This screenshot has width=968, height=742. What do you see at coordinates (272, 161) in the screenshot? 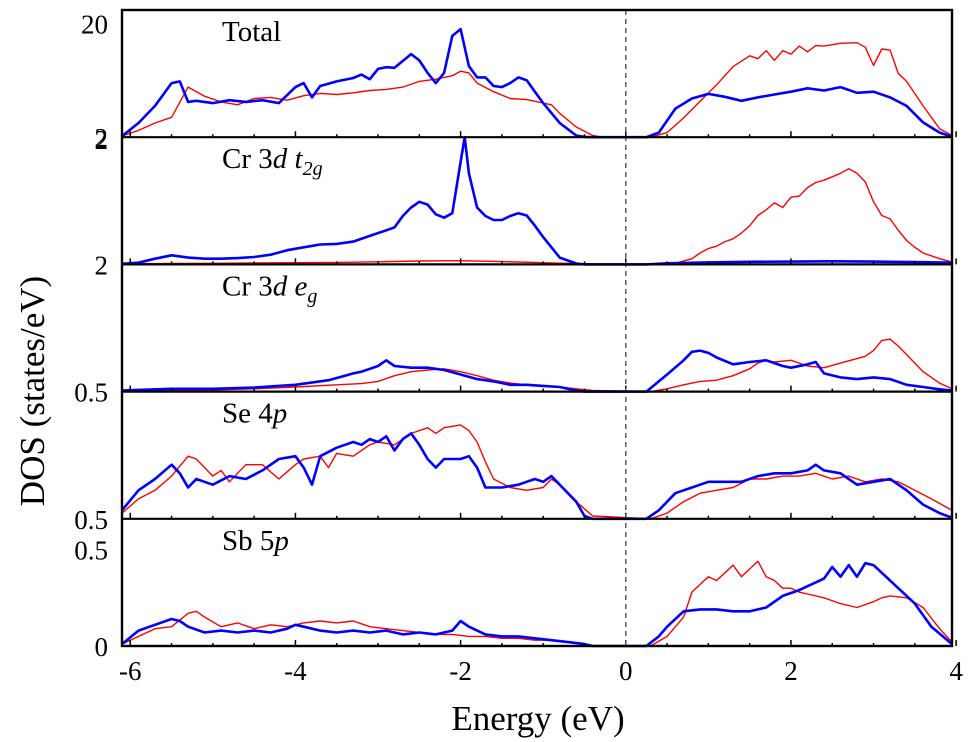
I see `panel-label-2: Cr 3d t2g` at bounding box center [272, 161].